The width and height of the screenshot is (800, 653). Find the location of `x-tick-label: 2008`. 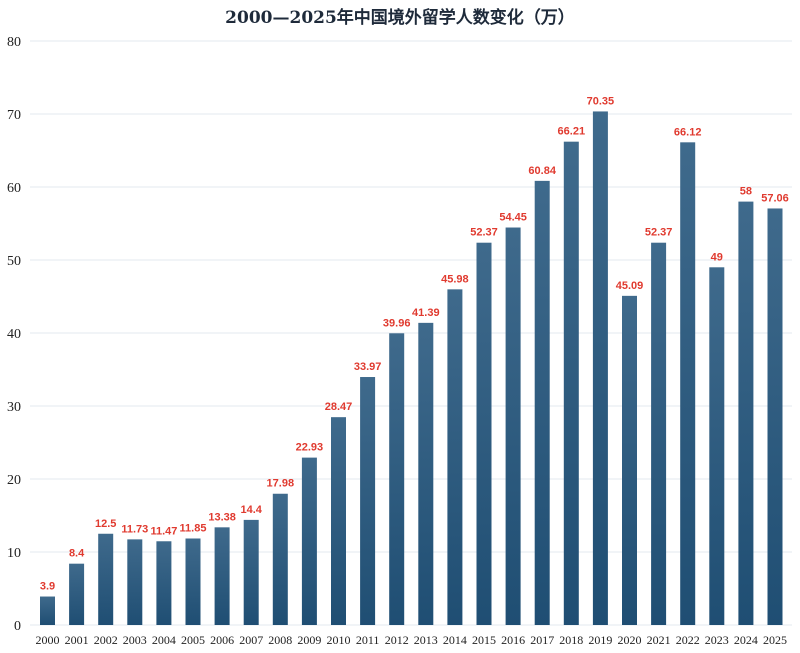

x-tick-label: 2008 is located at coordinates (280, 640).